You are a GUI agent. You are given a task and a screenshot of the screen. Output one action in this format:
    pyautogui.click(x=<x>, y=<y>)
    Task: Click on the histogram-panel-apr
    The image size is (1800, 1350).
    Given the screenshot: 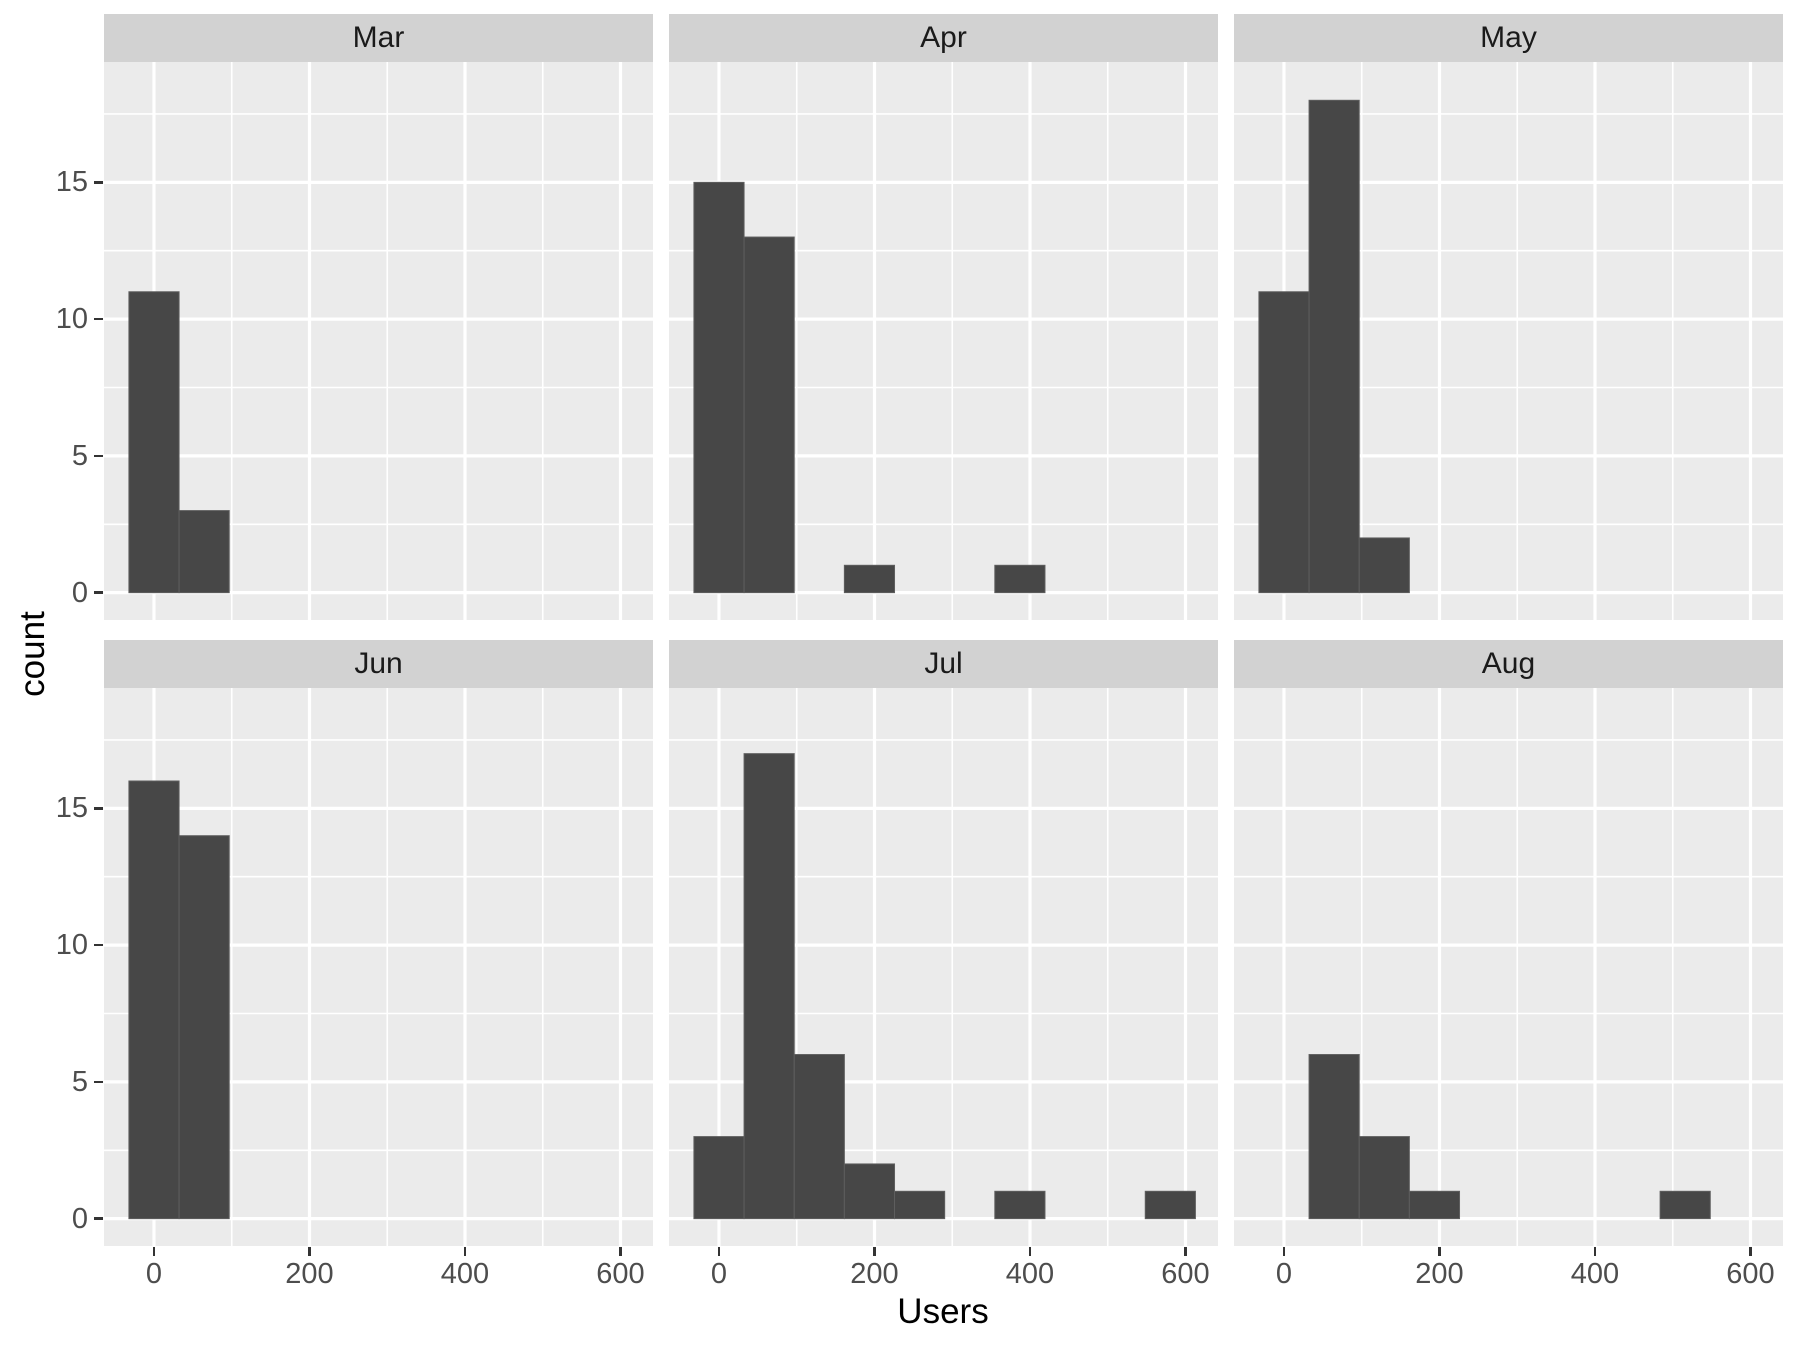 What is the action you would take?
    pyautogui.click(x=943, y=341)
    